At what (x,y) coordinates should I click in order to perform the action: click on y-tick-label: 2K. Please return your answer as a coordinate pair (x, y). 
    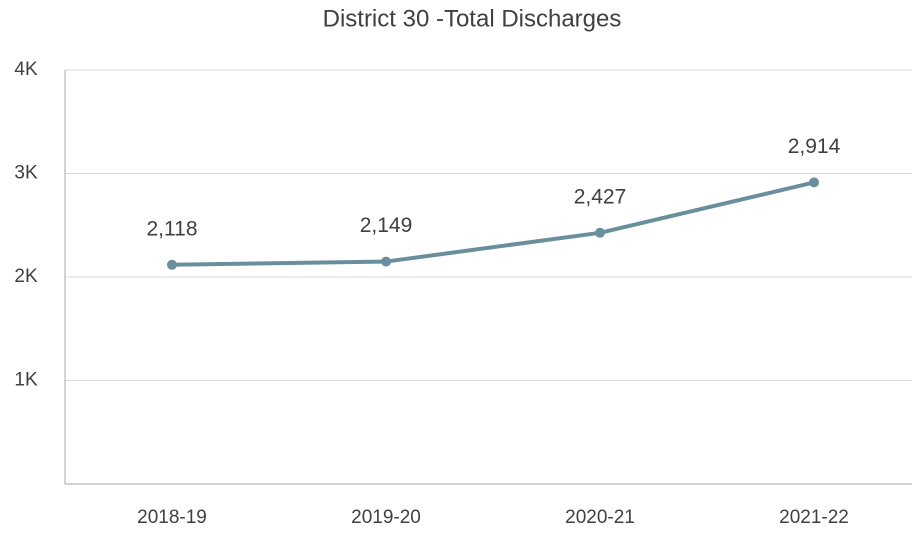
    Looking at the image, I should click on (26, 276).